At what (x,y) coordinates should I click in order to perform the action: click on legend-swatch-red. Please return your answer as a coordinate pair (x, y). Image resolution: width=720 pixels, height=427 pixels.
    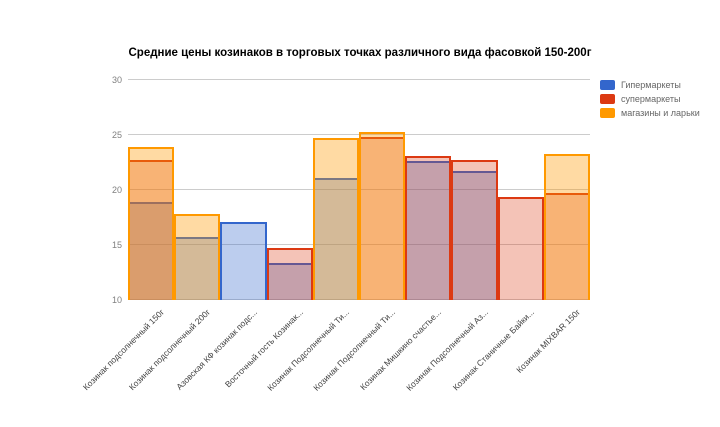
    Looking at the image, I should click on (607, 98).